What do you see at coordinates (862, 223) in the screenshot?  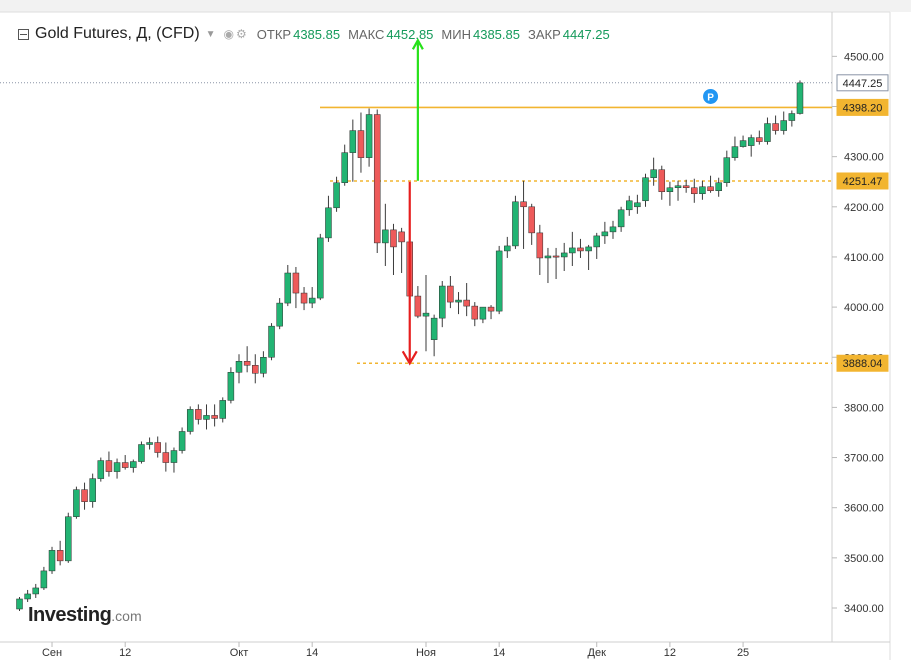 I see `level-badges: 4447.25 4398.20 4251.47 3888.04` at bounding box center [862, 223].